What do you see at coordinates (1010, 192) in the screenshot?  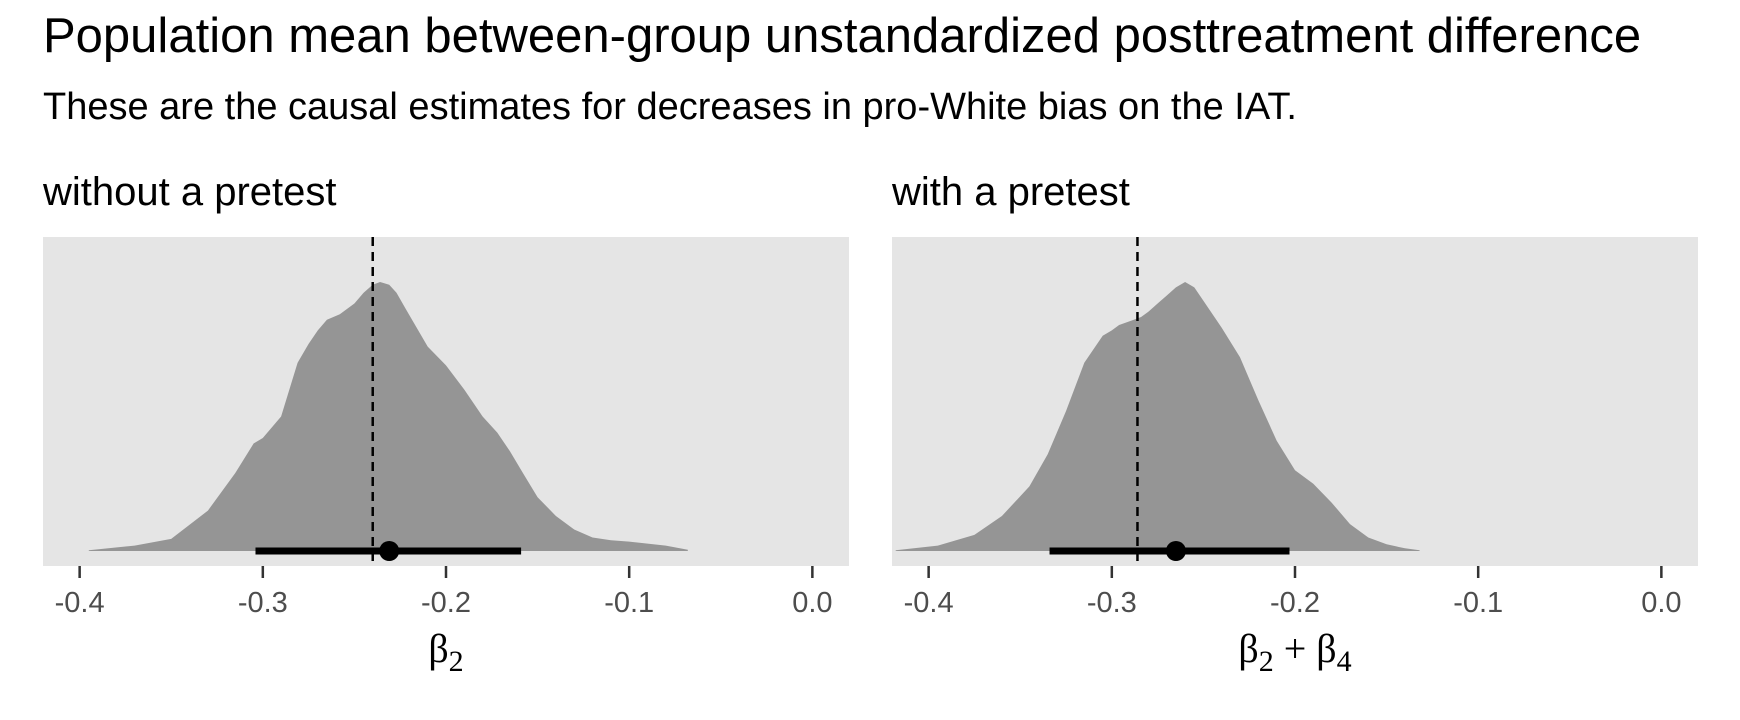 I see `facet-title: with a pretest` at bounding box center [1010, 192].